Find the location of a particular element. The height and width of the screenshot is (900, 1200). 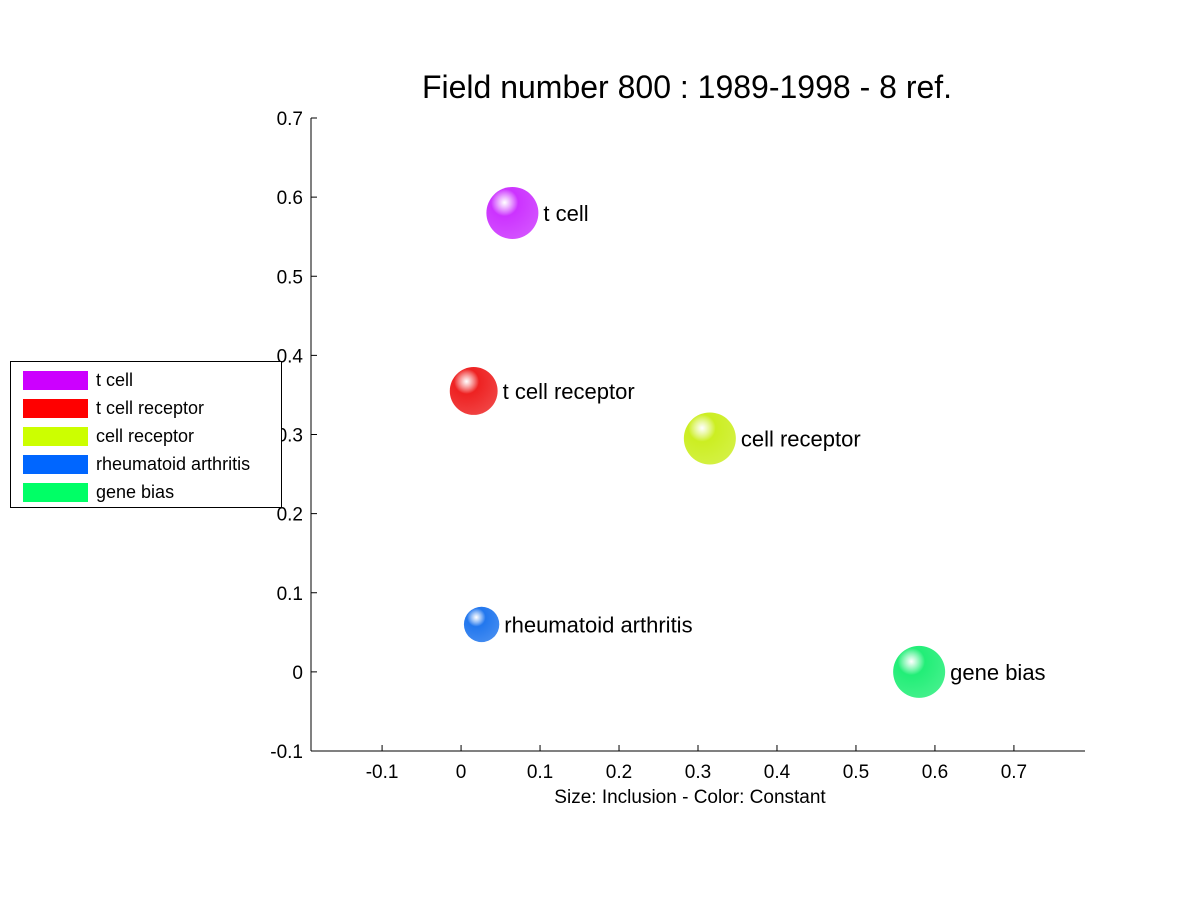

legend-label: gene bias is located at coordinates (135, 491).